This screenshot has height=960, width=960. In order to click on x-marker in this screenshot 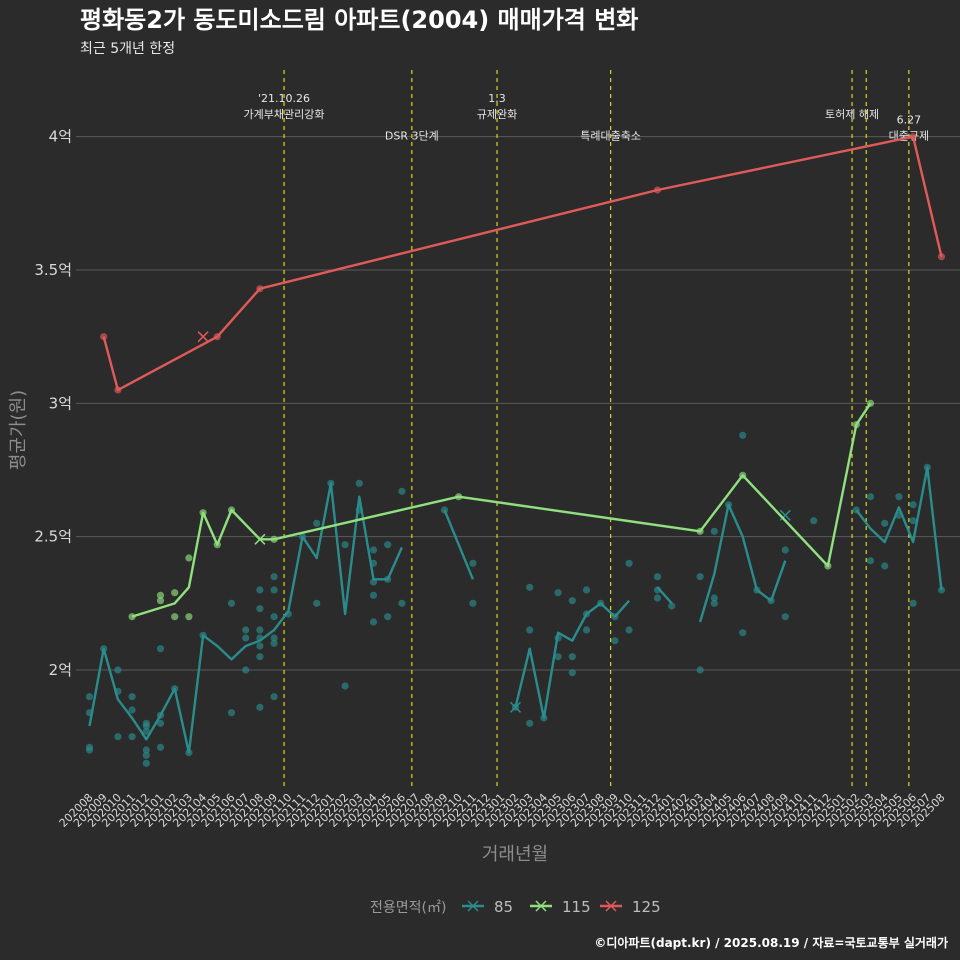, I will do `click(203, 337)`.